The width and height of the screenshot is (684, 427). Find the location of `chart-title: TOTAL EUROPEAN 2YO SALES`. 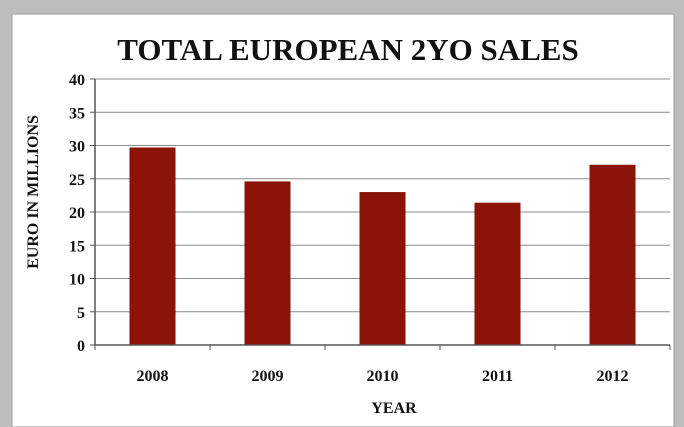

chart-title: TOTAL EUROPEAN 2YO SALES is located at coordinates (347, 49).